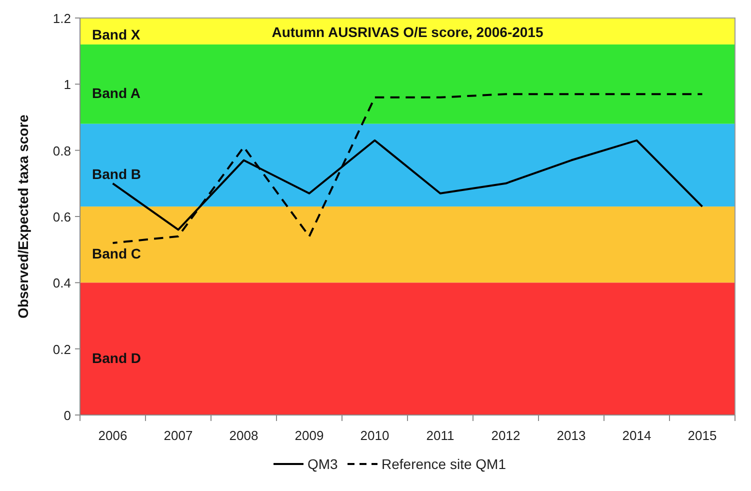 Image resolution: width=751 pixels, height=491 pixels. Describe the element at coordinates (571, 435) in the screenshot. I see `x-tick-label: 2013` at that location.